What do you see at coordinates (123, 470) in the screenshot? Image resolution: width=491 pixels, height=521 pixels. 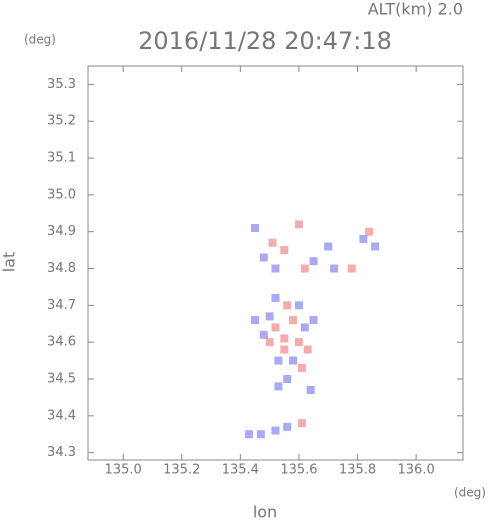 I see `x-tick-label: 135.0` at bounding box center [123, 470].